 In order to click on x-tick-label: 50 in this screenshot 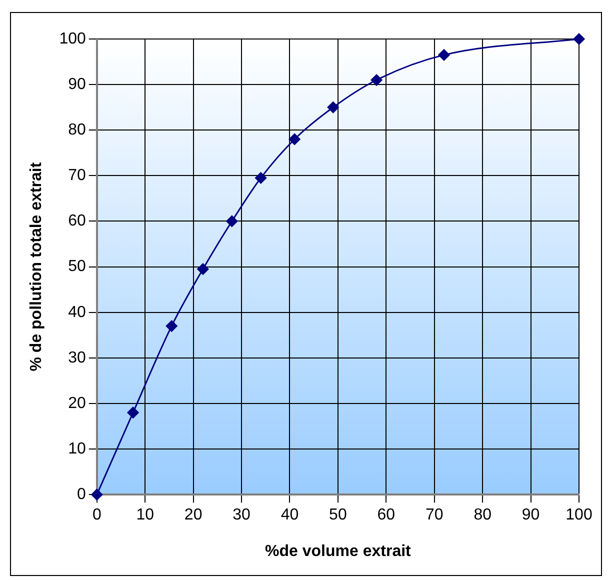, I will do `click(338, 515)`.